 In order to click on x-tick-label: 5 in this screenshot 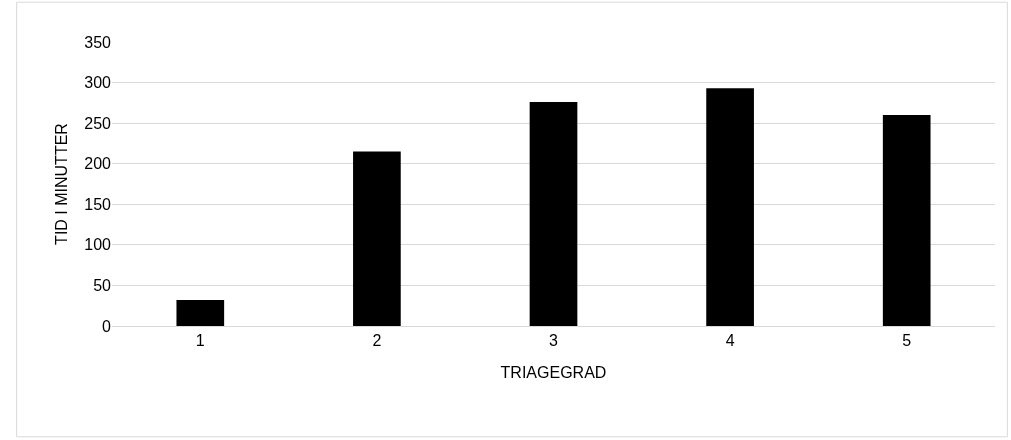, I will do `click(907, 341)`.